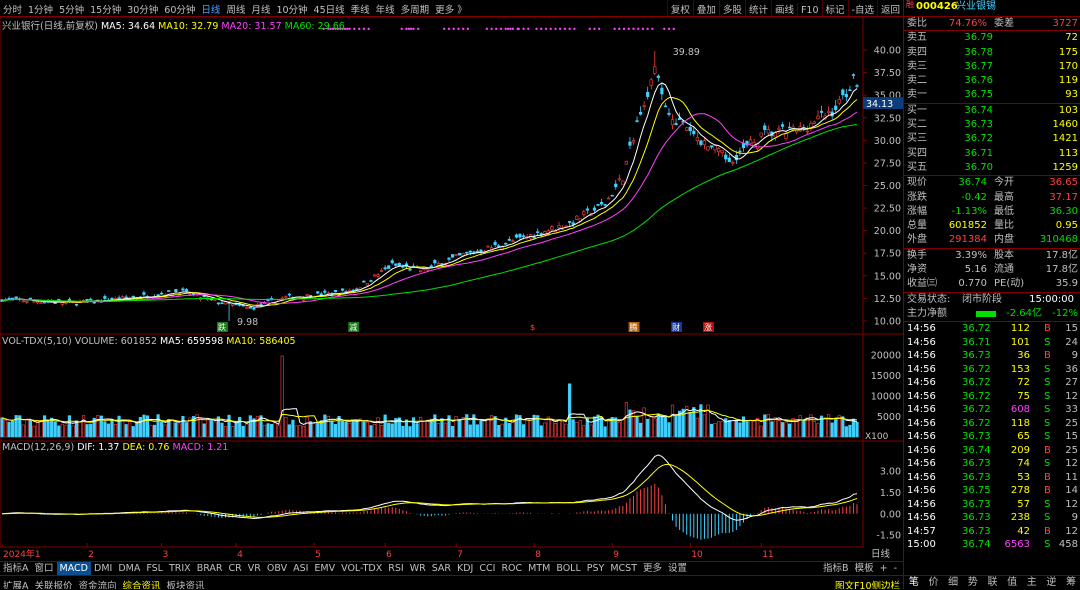 This screenshot has width=1080, height=590. I want to click on right-tab: 笔, so click(913, 582).